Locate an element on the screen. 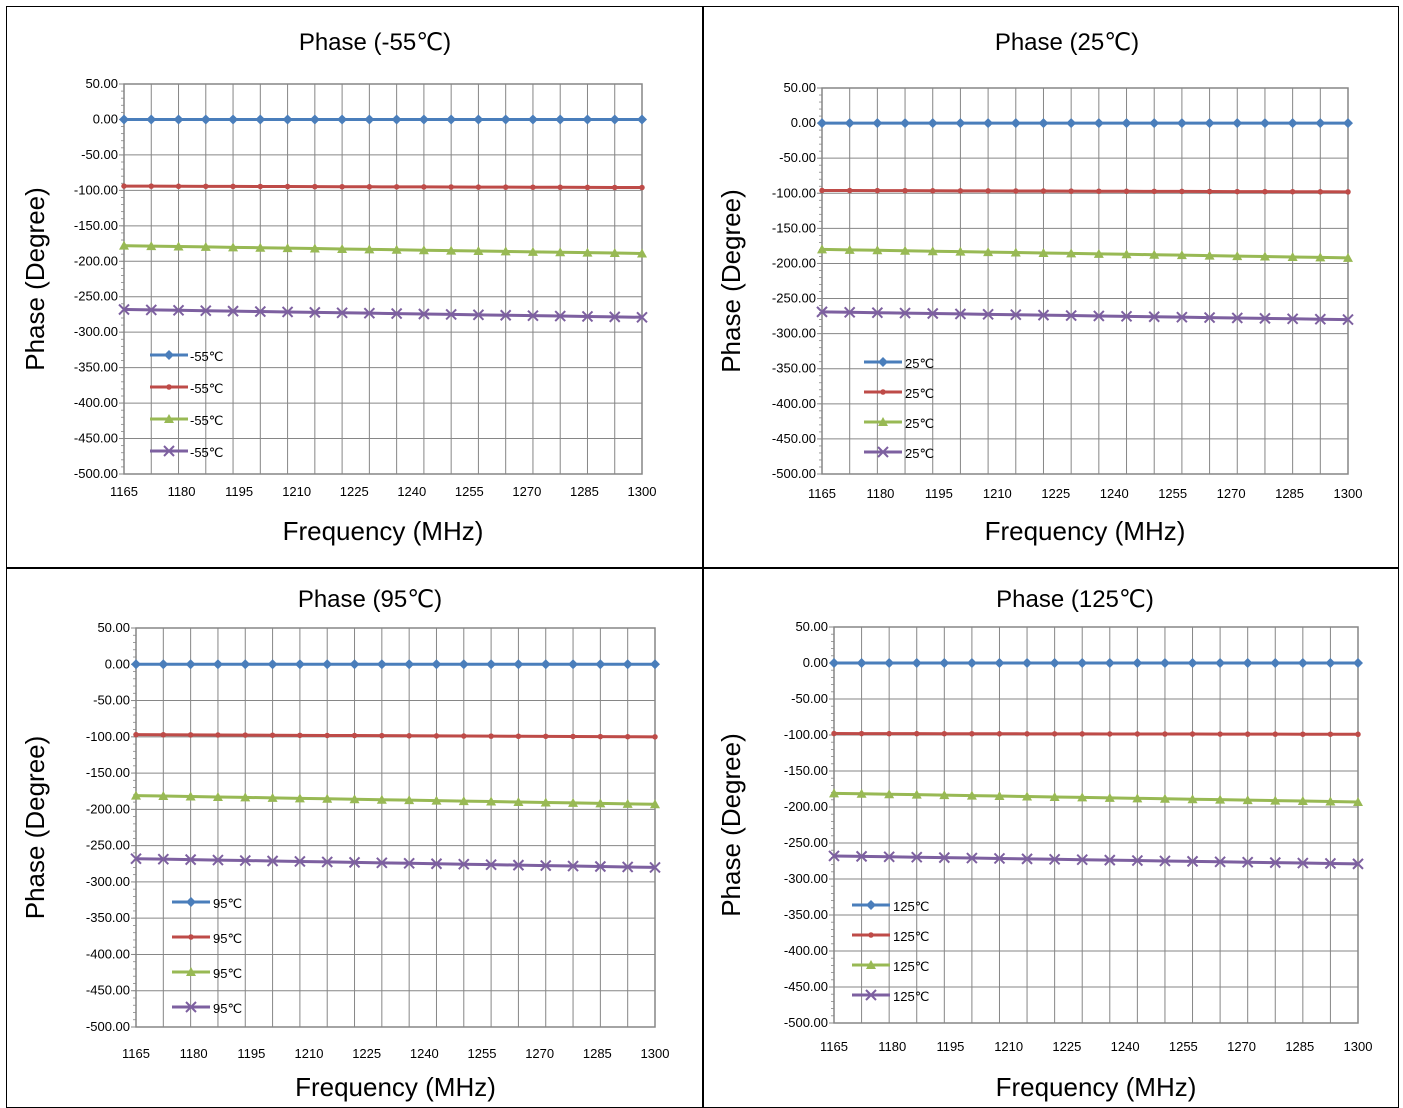 The height and width of the screenshot is (1108, 1403). legend-item: 95℃ is located at coordinates (207, 903).